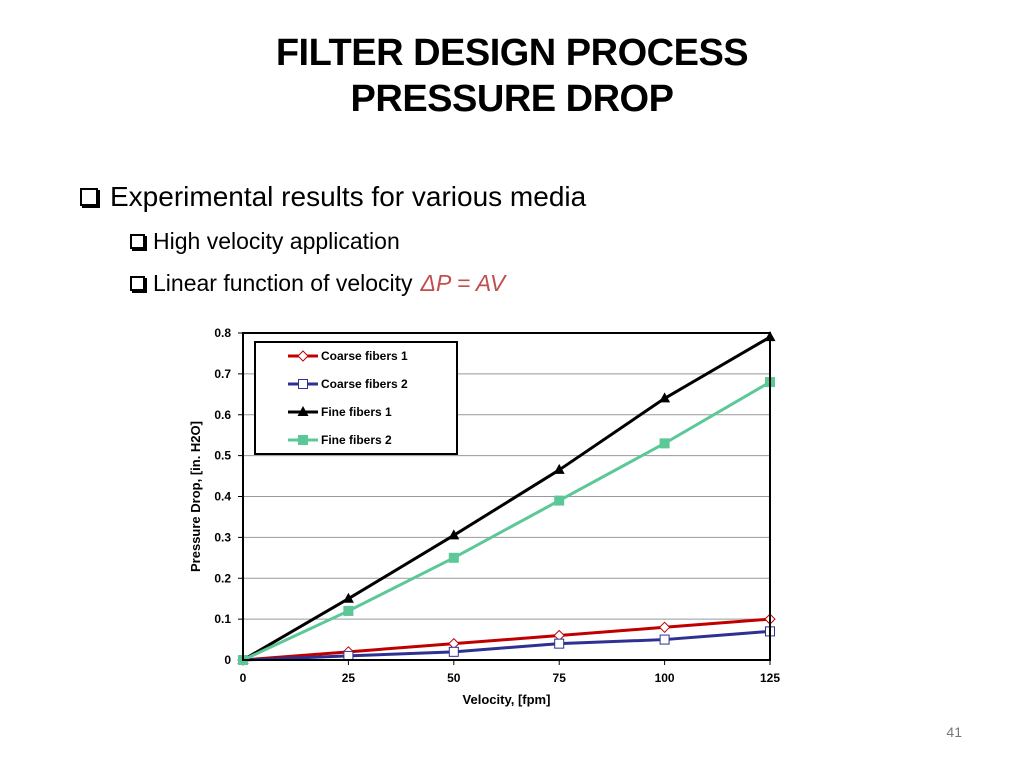  I want to click on x-axis-label: Velocity, [fpm], so click(507, 699).